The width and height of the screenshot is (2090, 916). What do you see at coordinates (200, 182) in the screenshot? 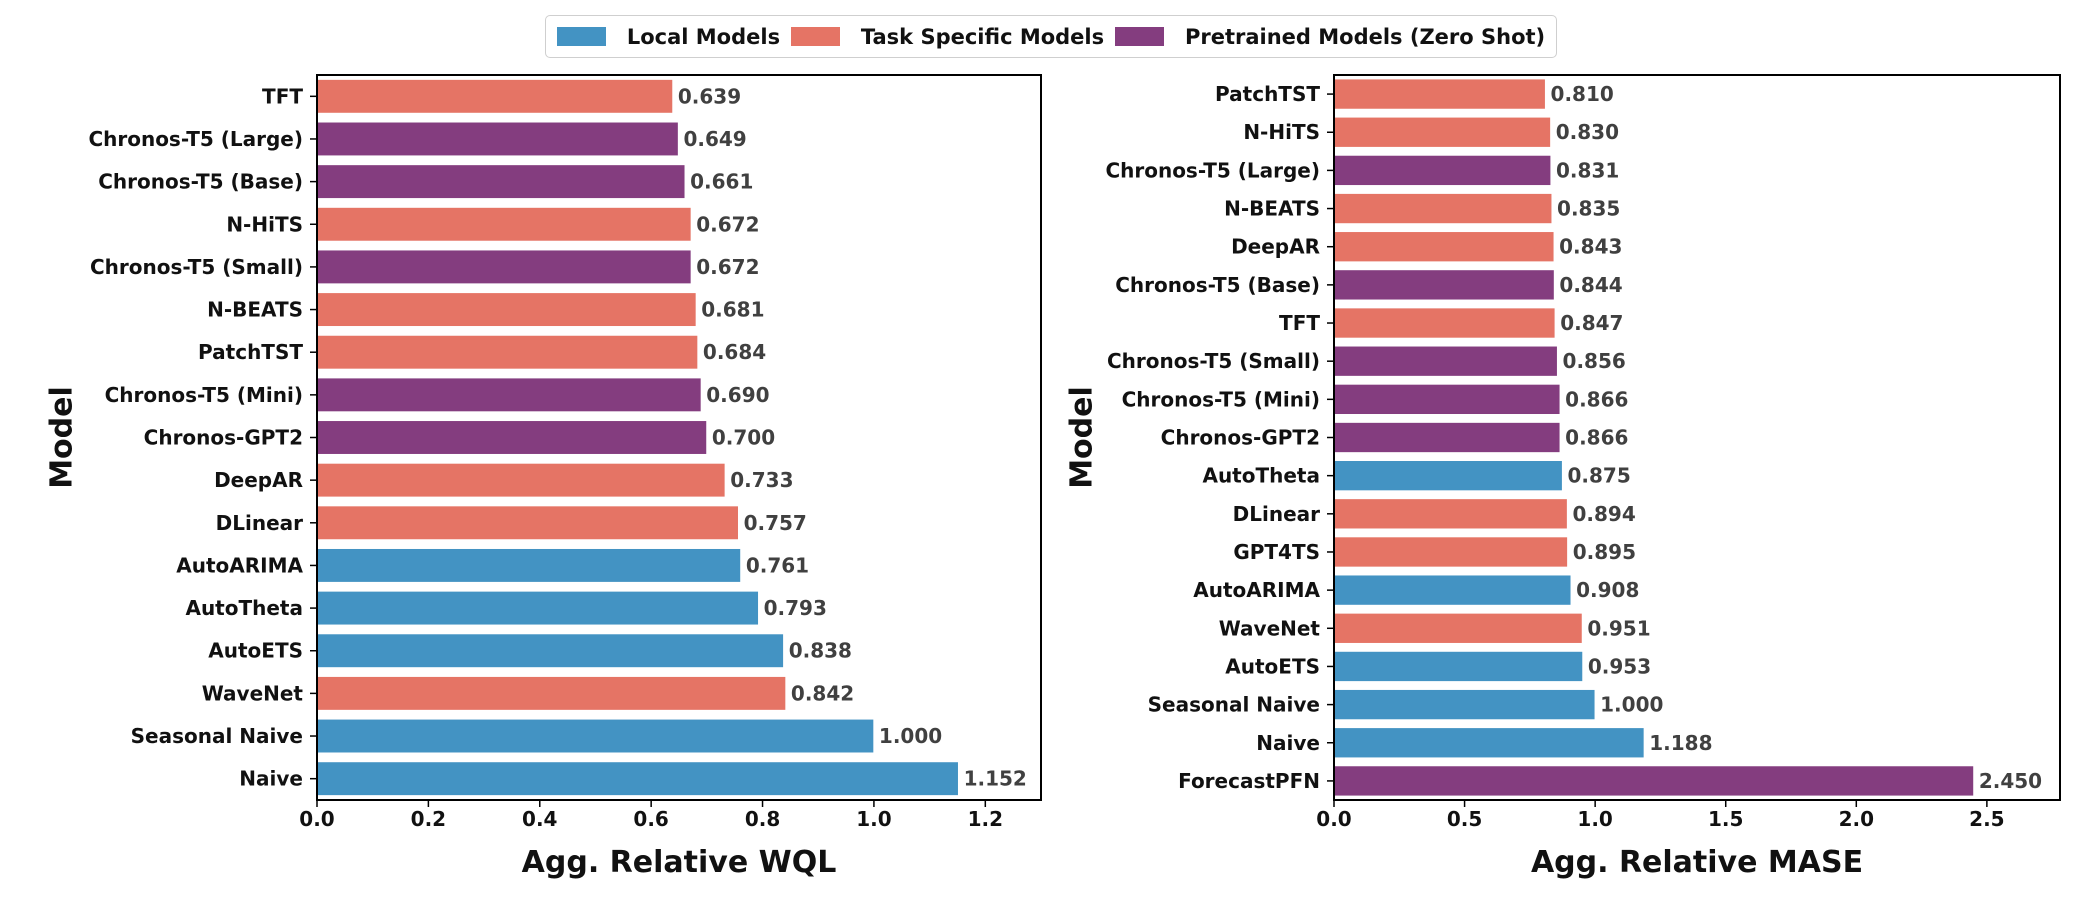
I see `y-tick-label-chronos-t5-base: Chronos-T5 (Base)` at bounding box center [200, 182].